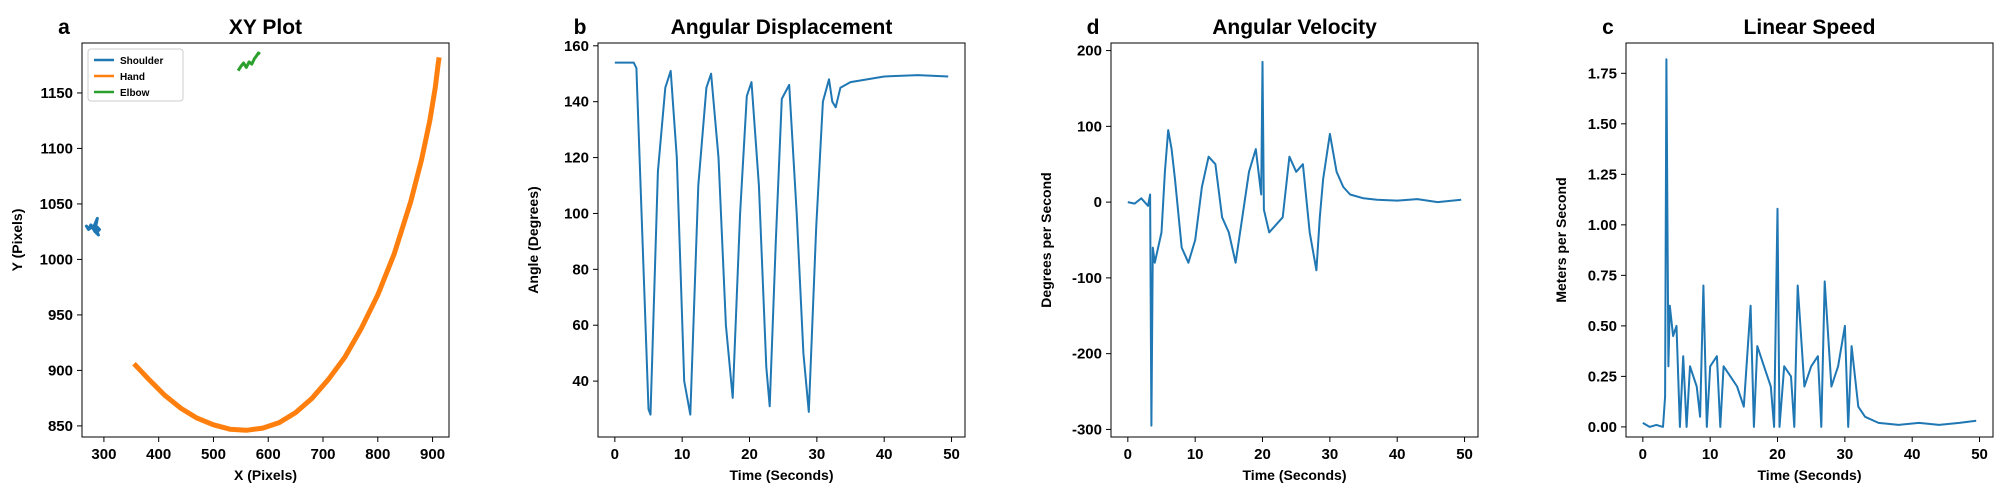 The image size is (2000, 500). I want to click on x-tick-label: 300, so click(103, 454).